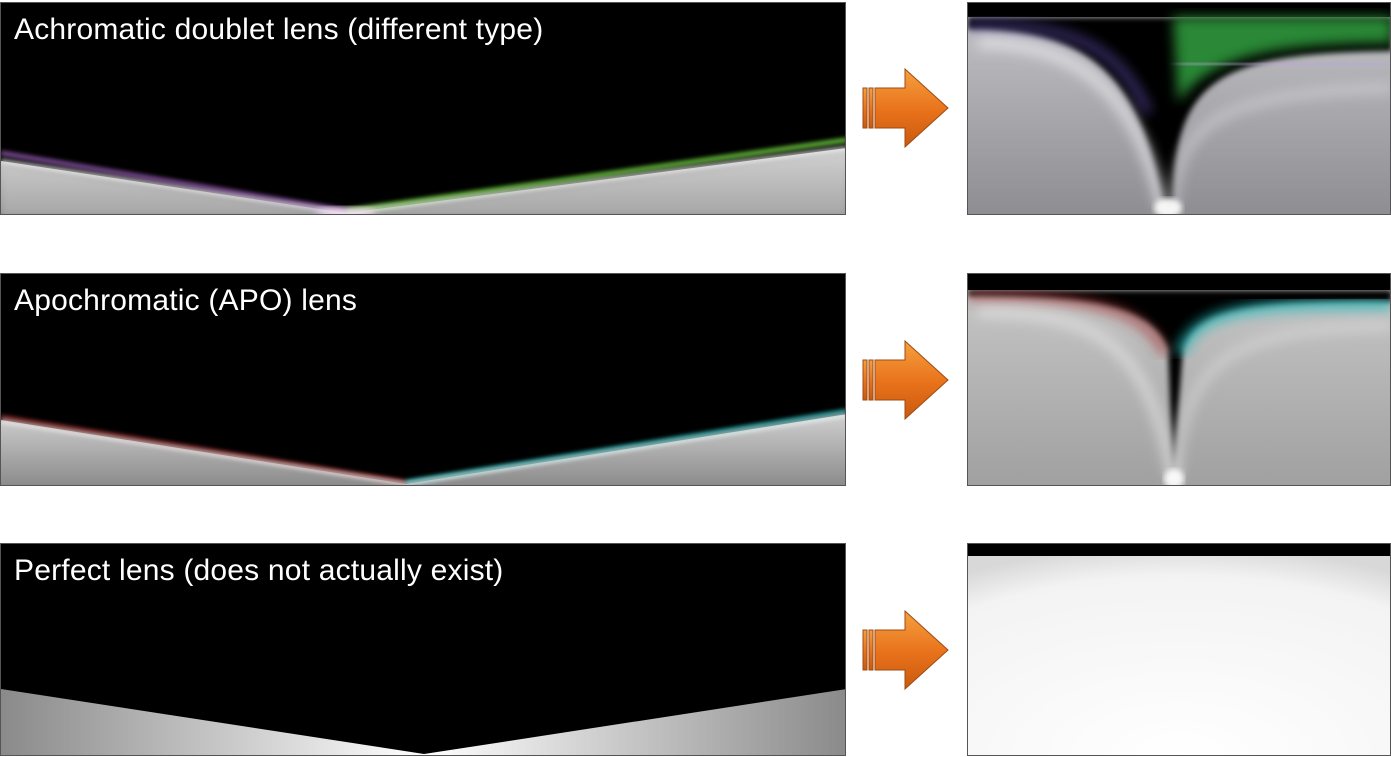 This screenshot has height=757, width=1391. I want to click on lens-caption-apochromatic: Apochromatic (APO) lens, so click(186, 300).